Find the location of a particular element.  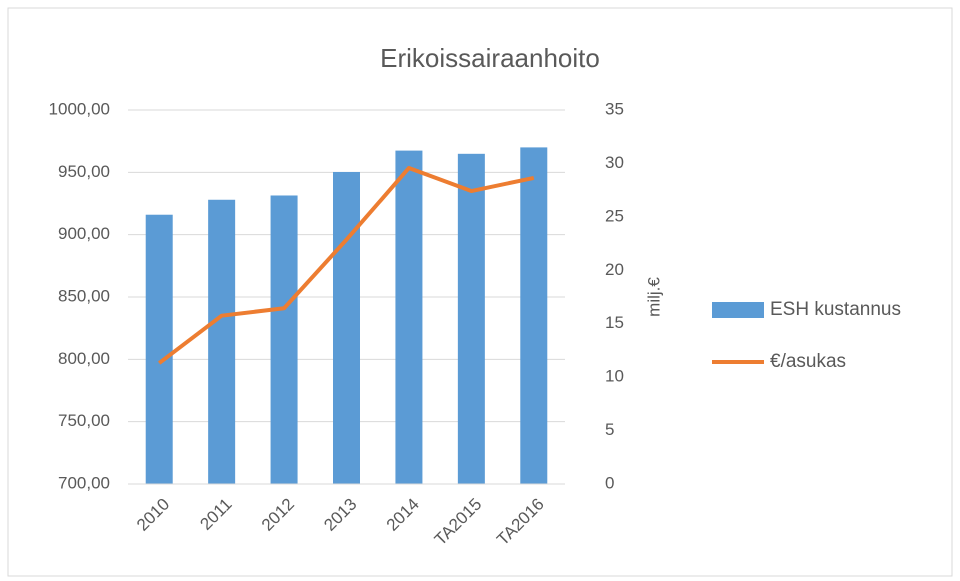

y2-tick-label: 15 is located at coordinates (614, 322).